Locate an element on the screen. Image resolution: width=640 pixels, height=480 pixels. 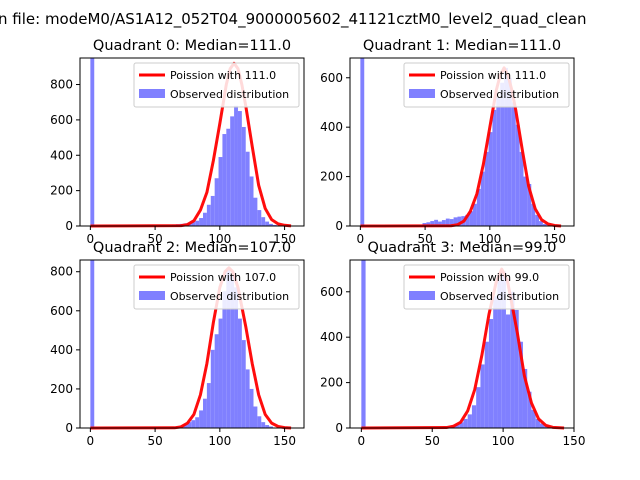
legend: Poission with 111.0 Observed distribution is located at coordinates (486, 85).